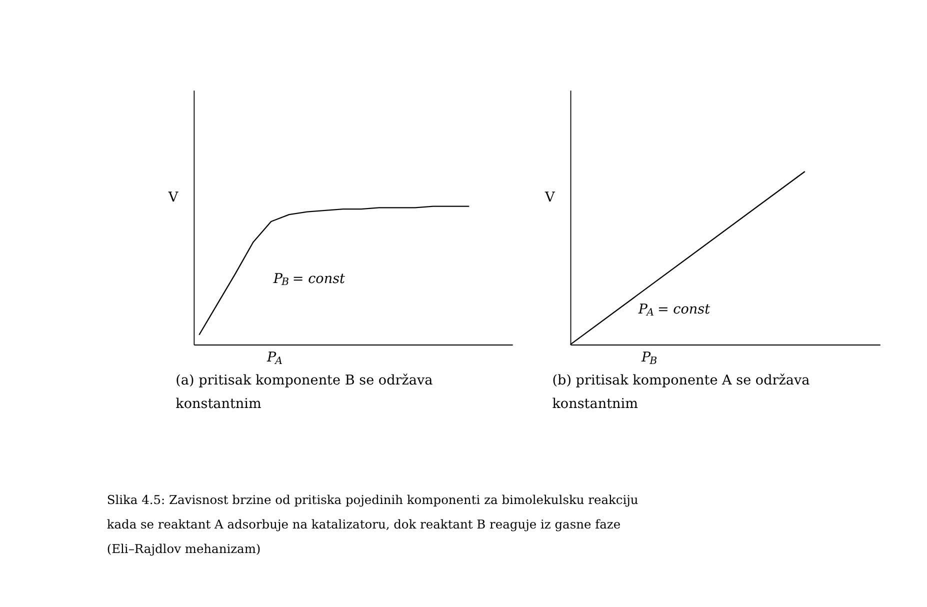 The width and height of the screenshot is (927, 607). Describe the element at coordinates (304, 392) in the screenshot. I see `text: (a) pritisak komponente B se održava konstantnim` at that location.